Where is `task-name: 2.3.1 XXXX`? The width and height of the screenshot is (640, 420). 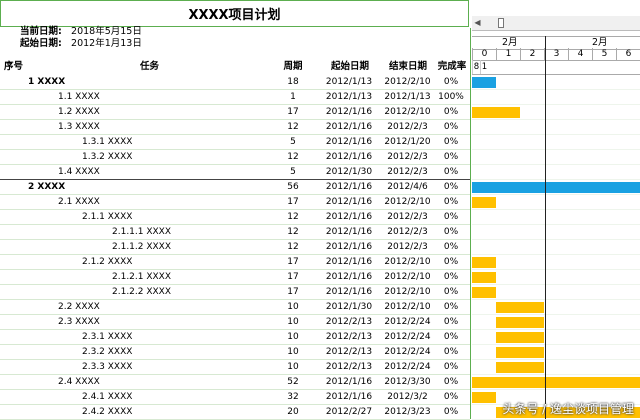
task-name: 2.3.1 XXXX is located at coordinates (107, 337).